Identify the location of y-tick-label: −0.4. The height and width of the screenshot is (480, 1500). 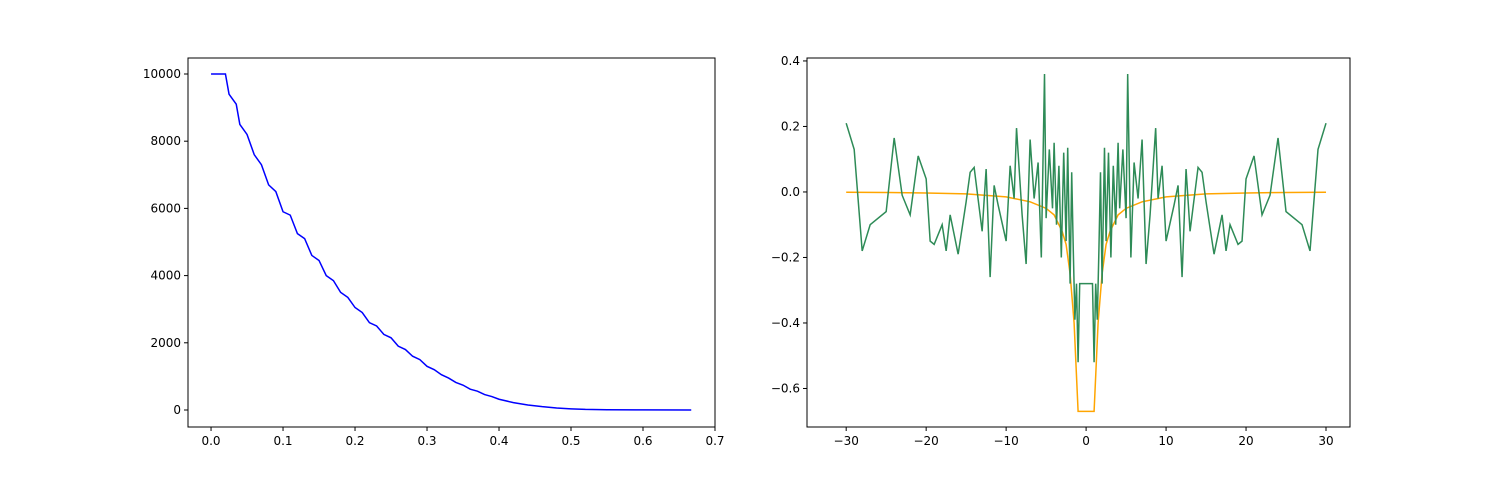
(785, 323).